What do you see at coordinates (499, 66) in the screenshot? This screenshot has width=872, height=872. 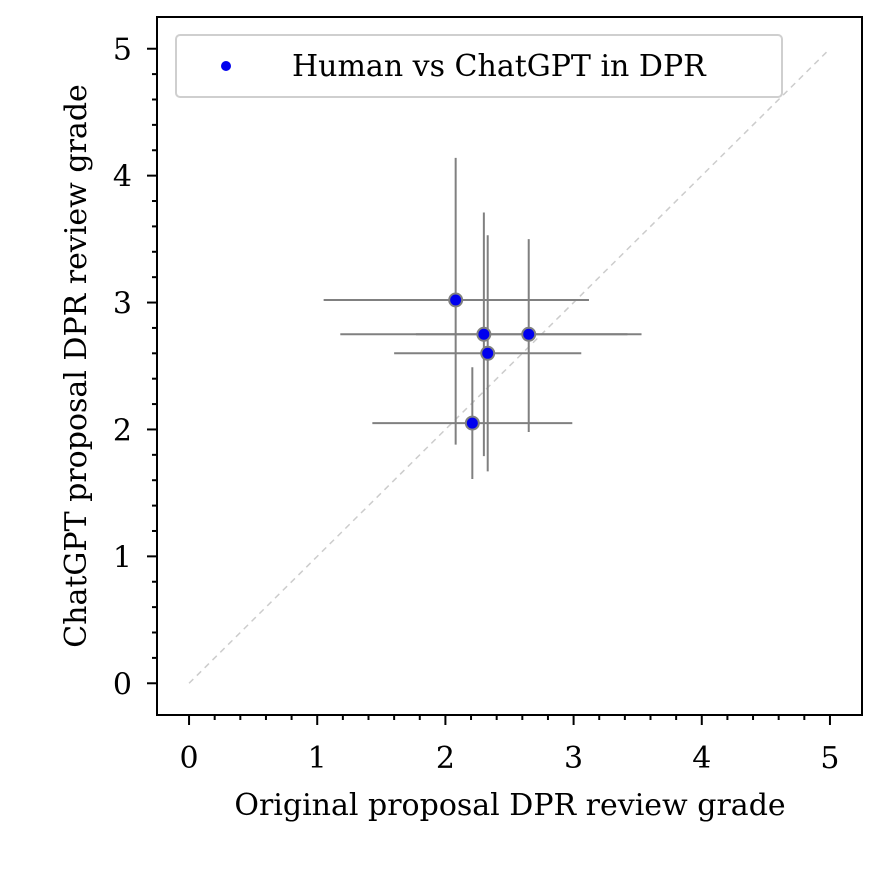 I see `legend-entry-label: Human vs ChatGPT in DPR` at bounding box center [499, 66].